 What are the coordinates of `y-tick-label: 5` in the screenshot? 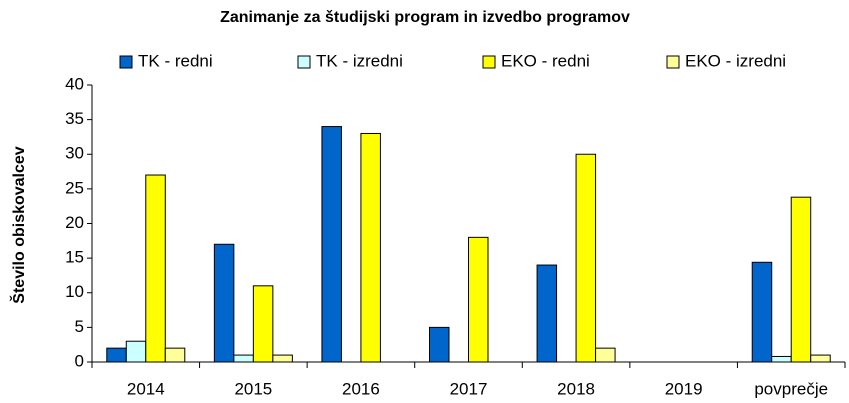 It's located at (79, 326).